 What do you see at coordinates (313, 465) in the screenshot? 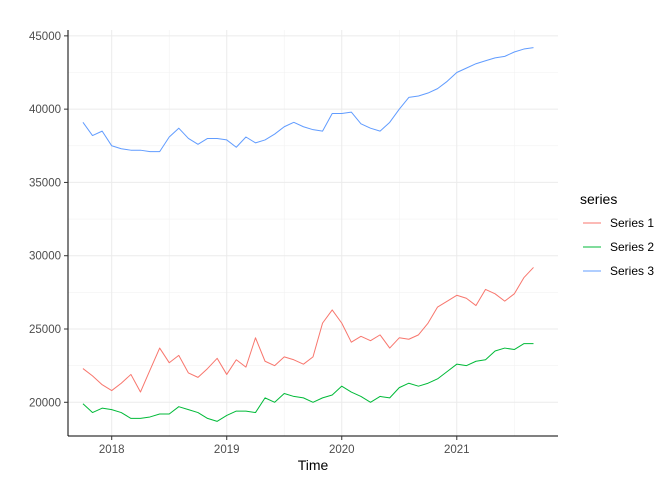
I see `x-axis-title: Time` at bounding box center [313, 465].